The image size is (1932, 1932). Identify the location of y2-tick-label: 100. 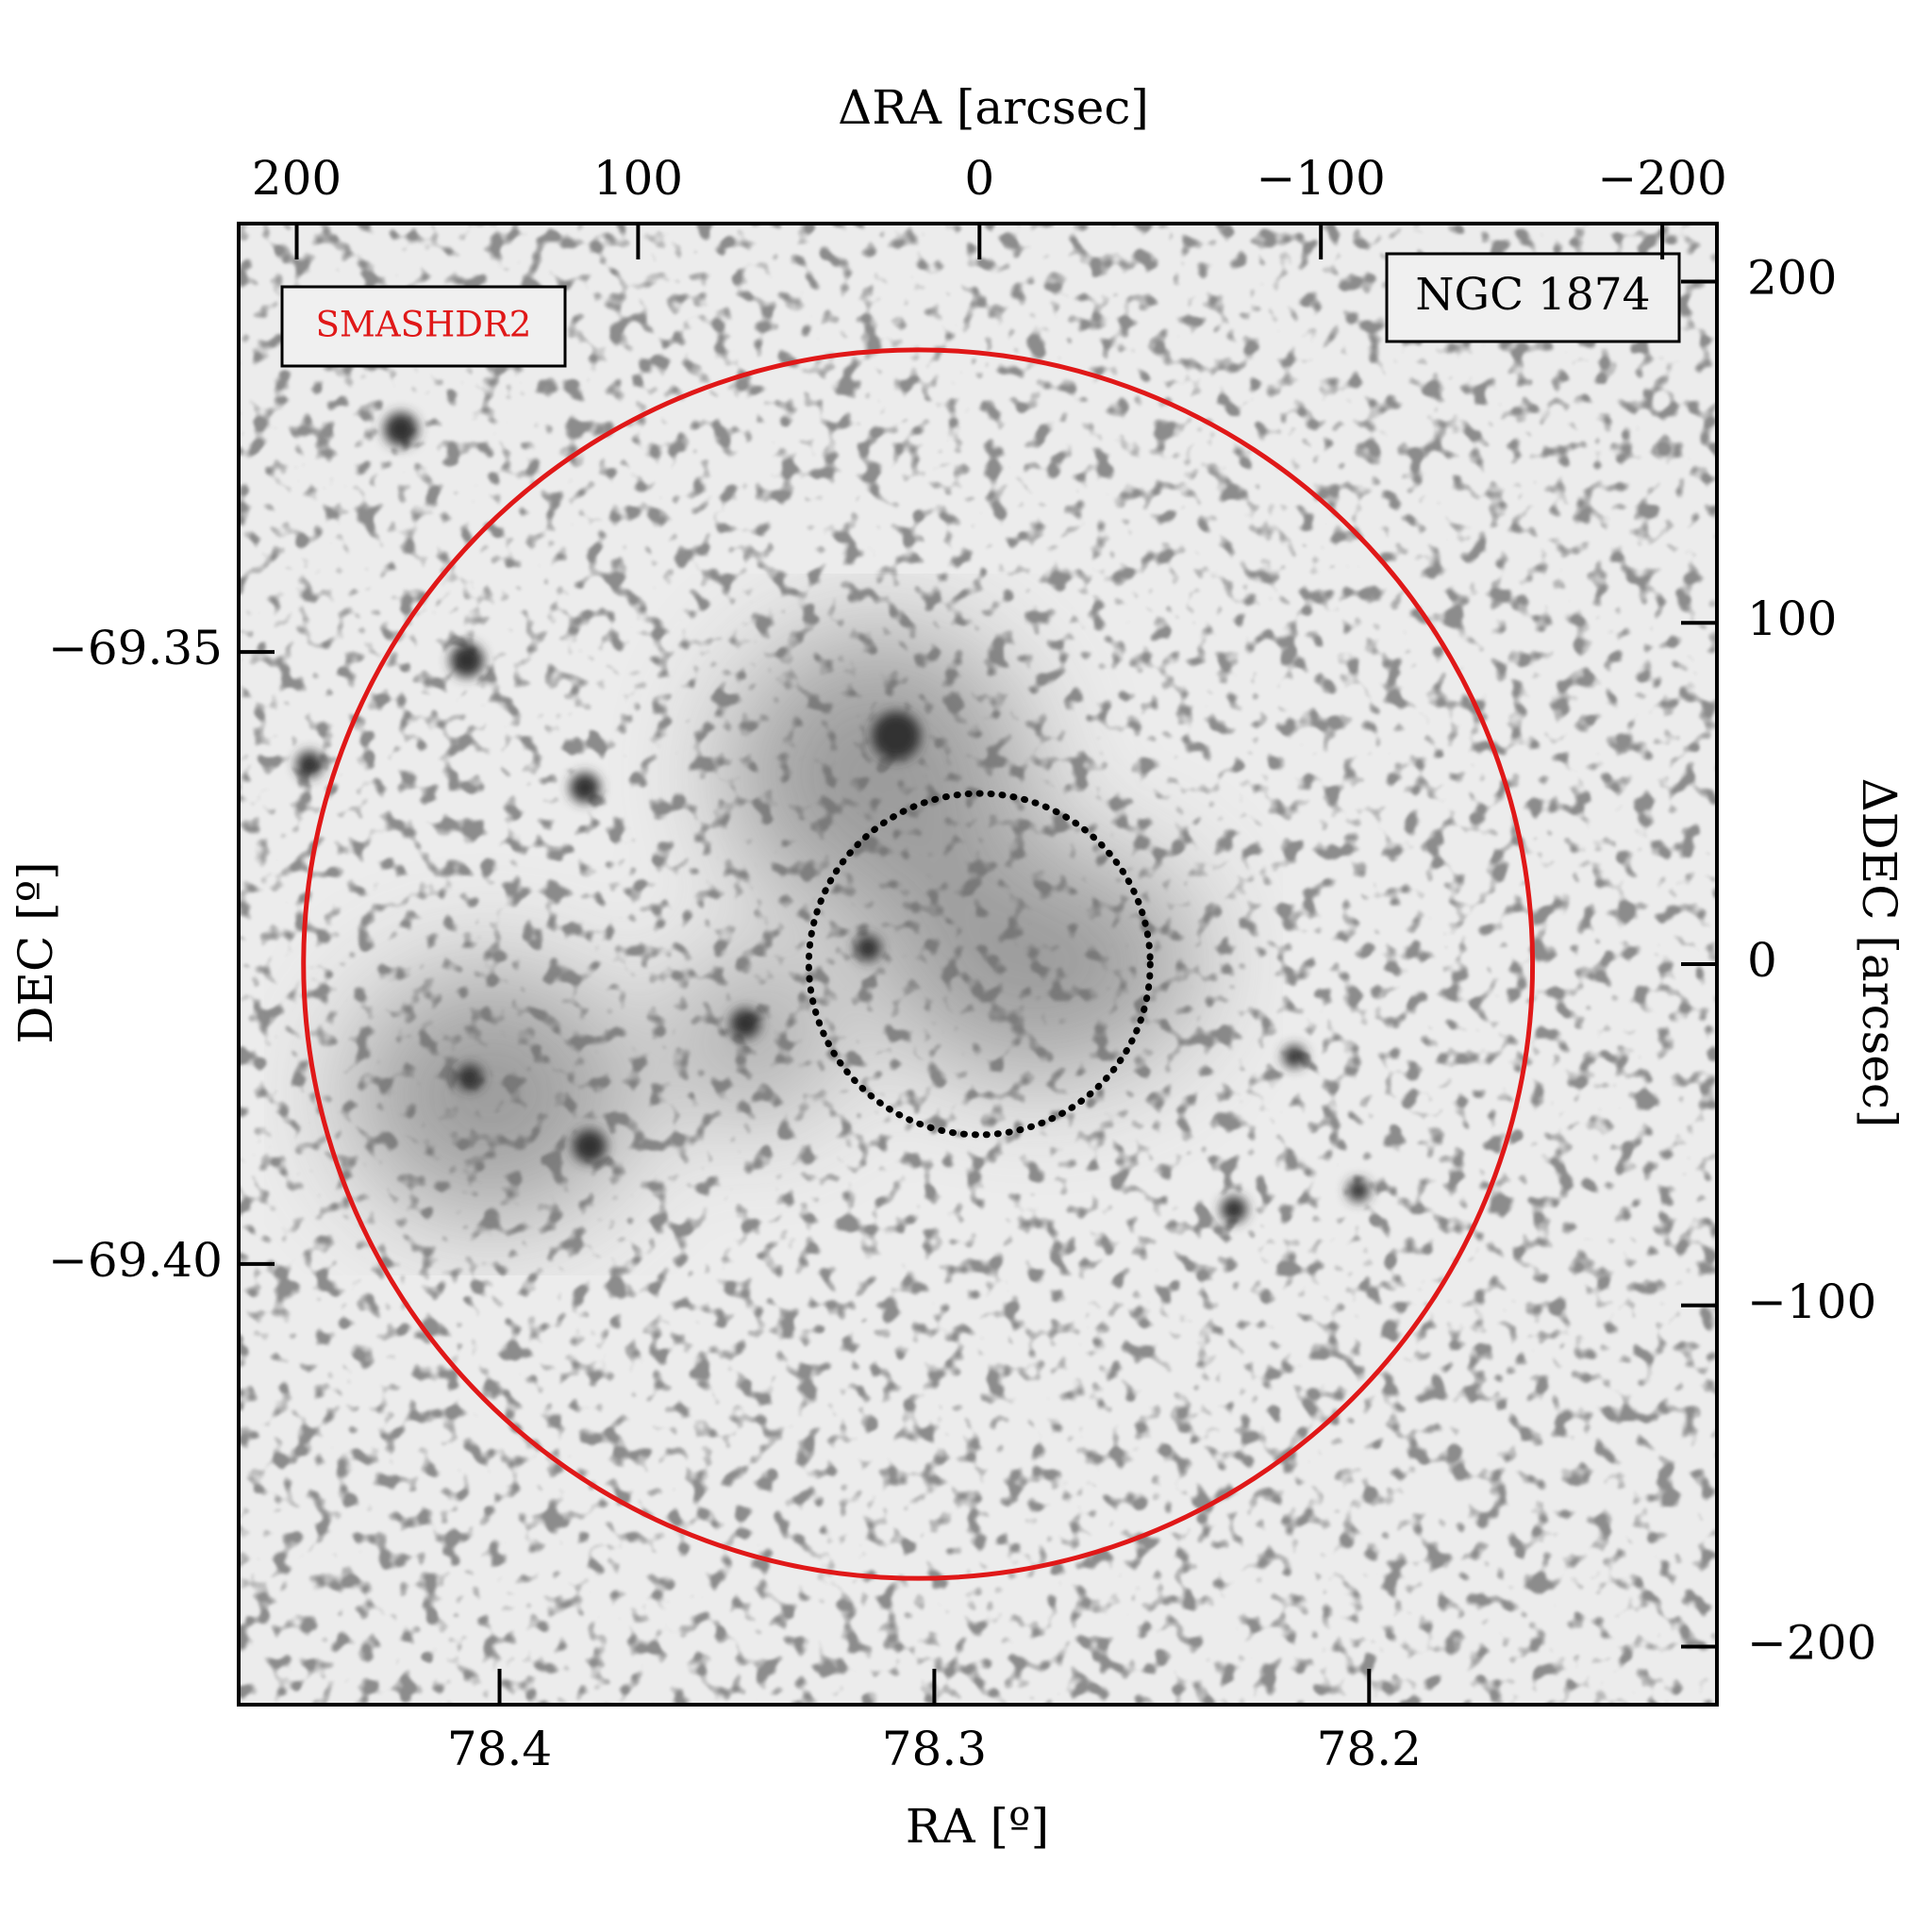
(1792, 618).